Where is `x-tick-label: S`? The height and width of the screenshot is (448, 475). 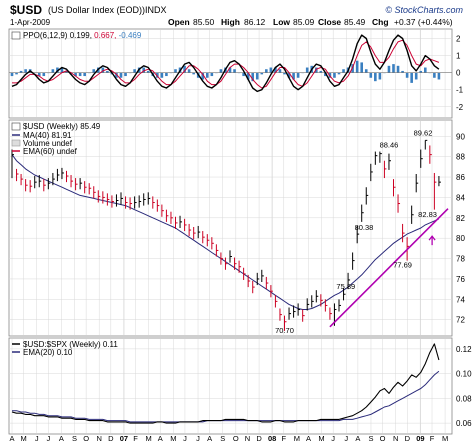
x-tick-label: S is located at coordinates (222, 438).